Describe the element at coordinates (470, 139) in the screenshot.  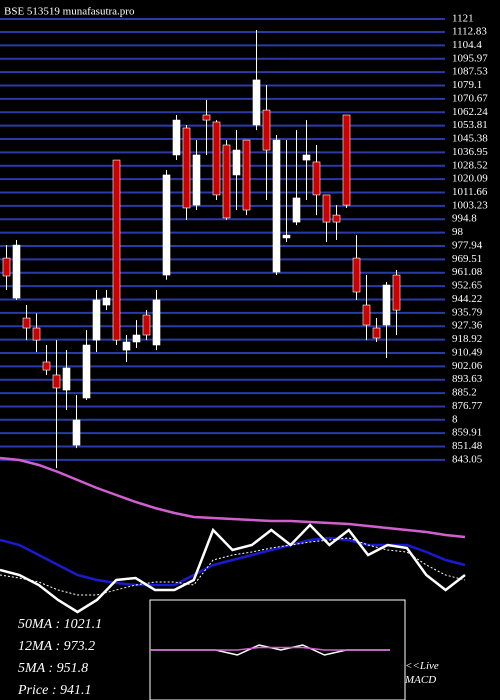
I see `y-tick-label: 1045.38` at that location.